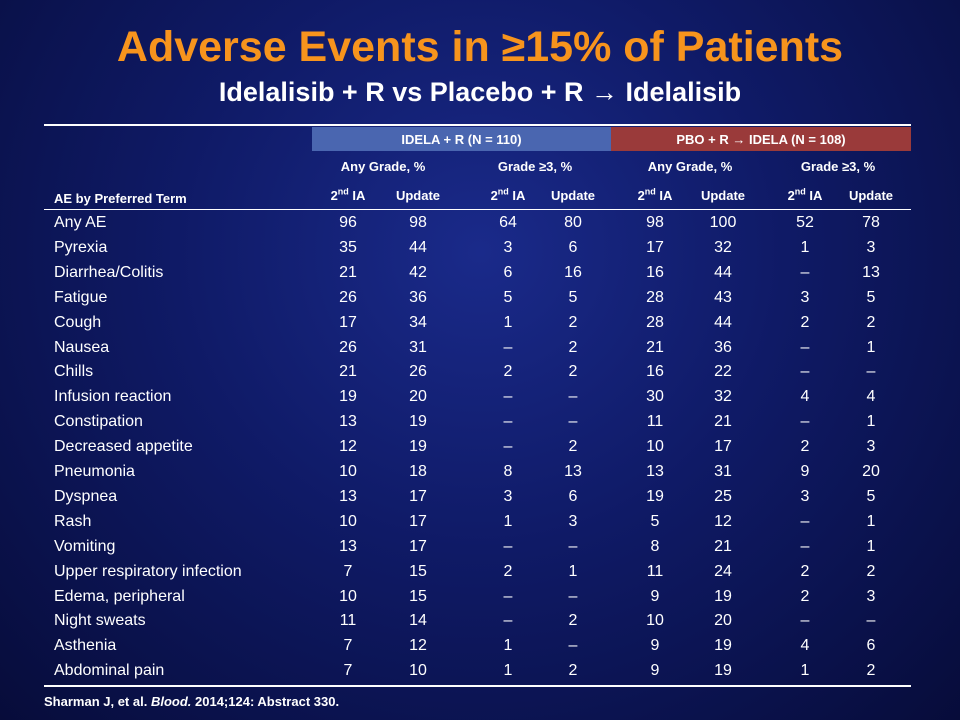 Image resolution: width=960 pixels, height=720 pixels. Describe the element at coordinates (480, 372) in the screenshot. I see `table-row: Chills 21 26 2 2 16 22– –` at that location.